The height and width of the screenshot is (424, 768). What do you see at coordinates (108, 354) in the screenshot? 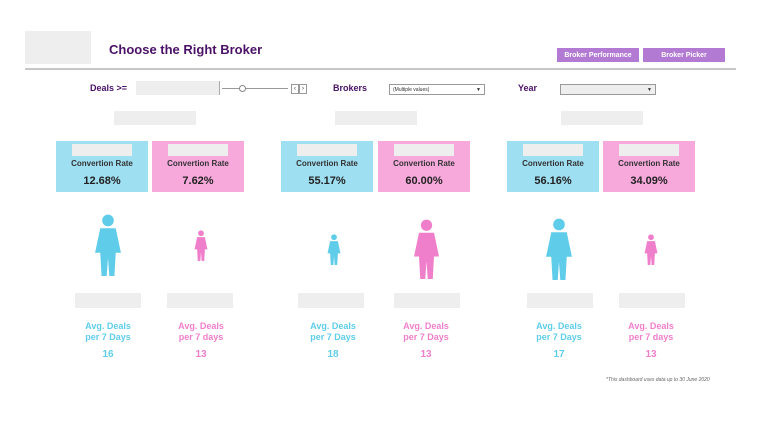
I see `avg-deals-value: 16` at bounding box center [108, 354].